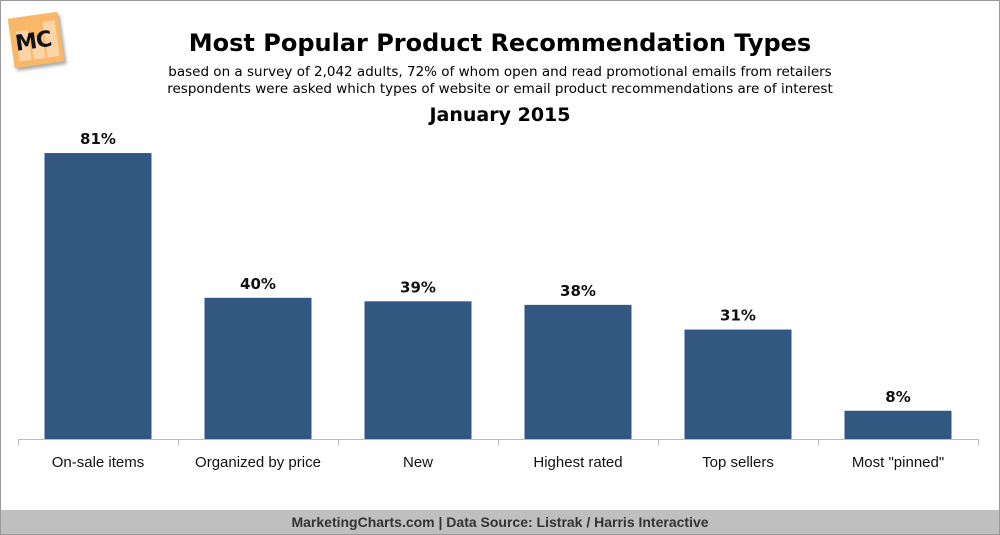  What do you see at coordinates (418, 462) in the screenshot?
I see `category-label: New` at bounding box center [418, 462].